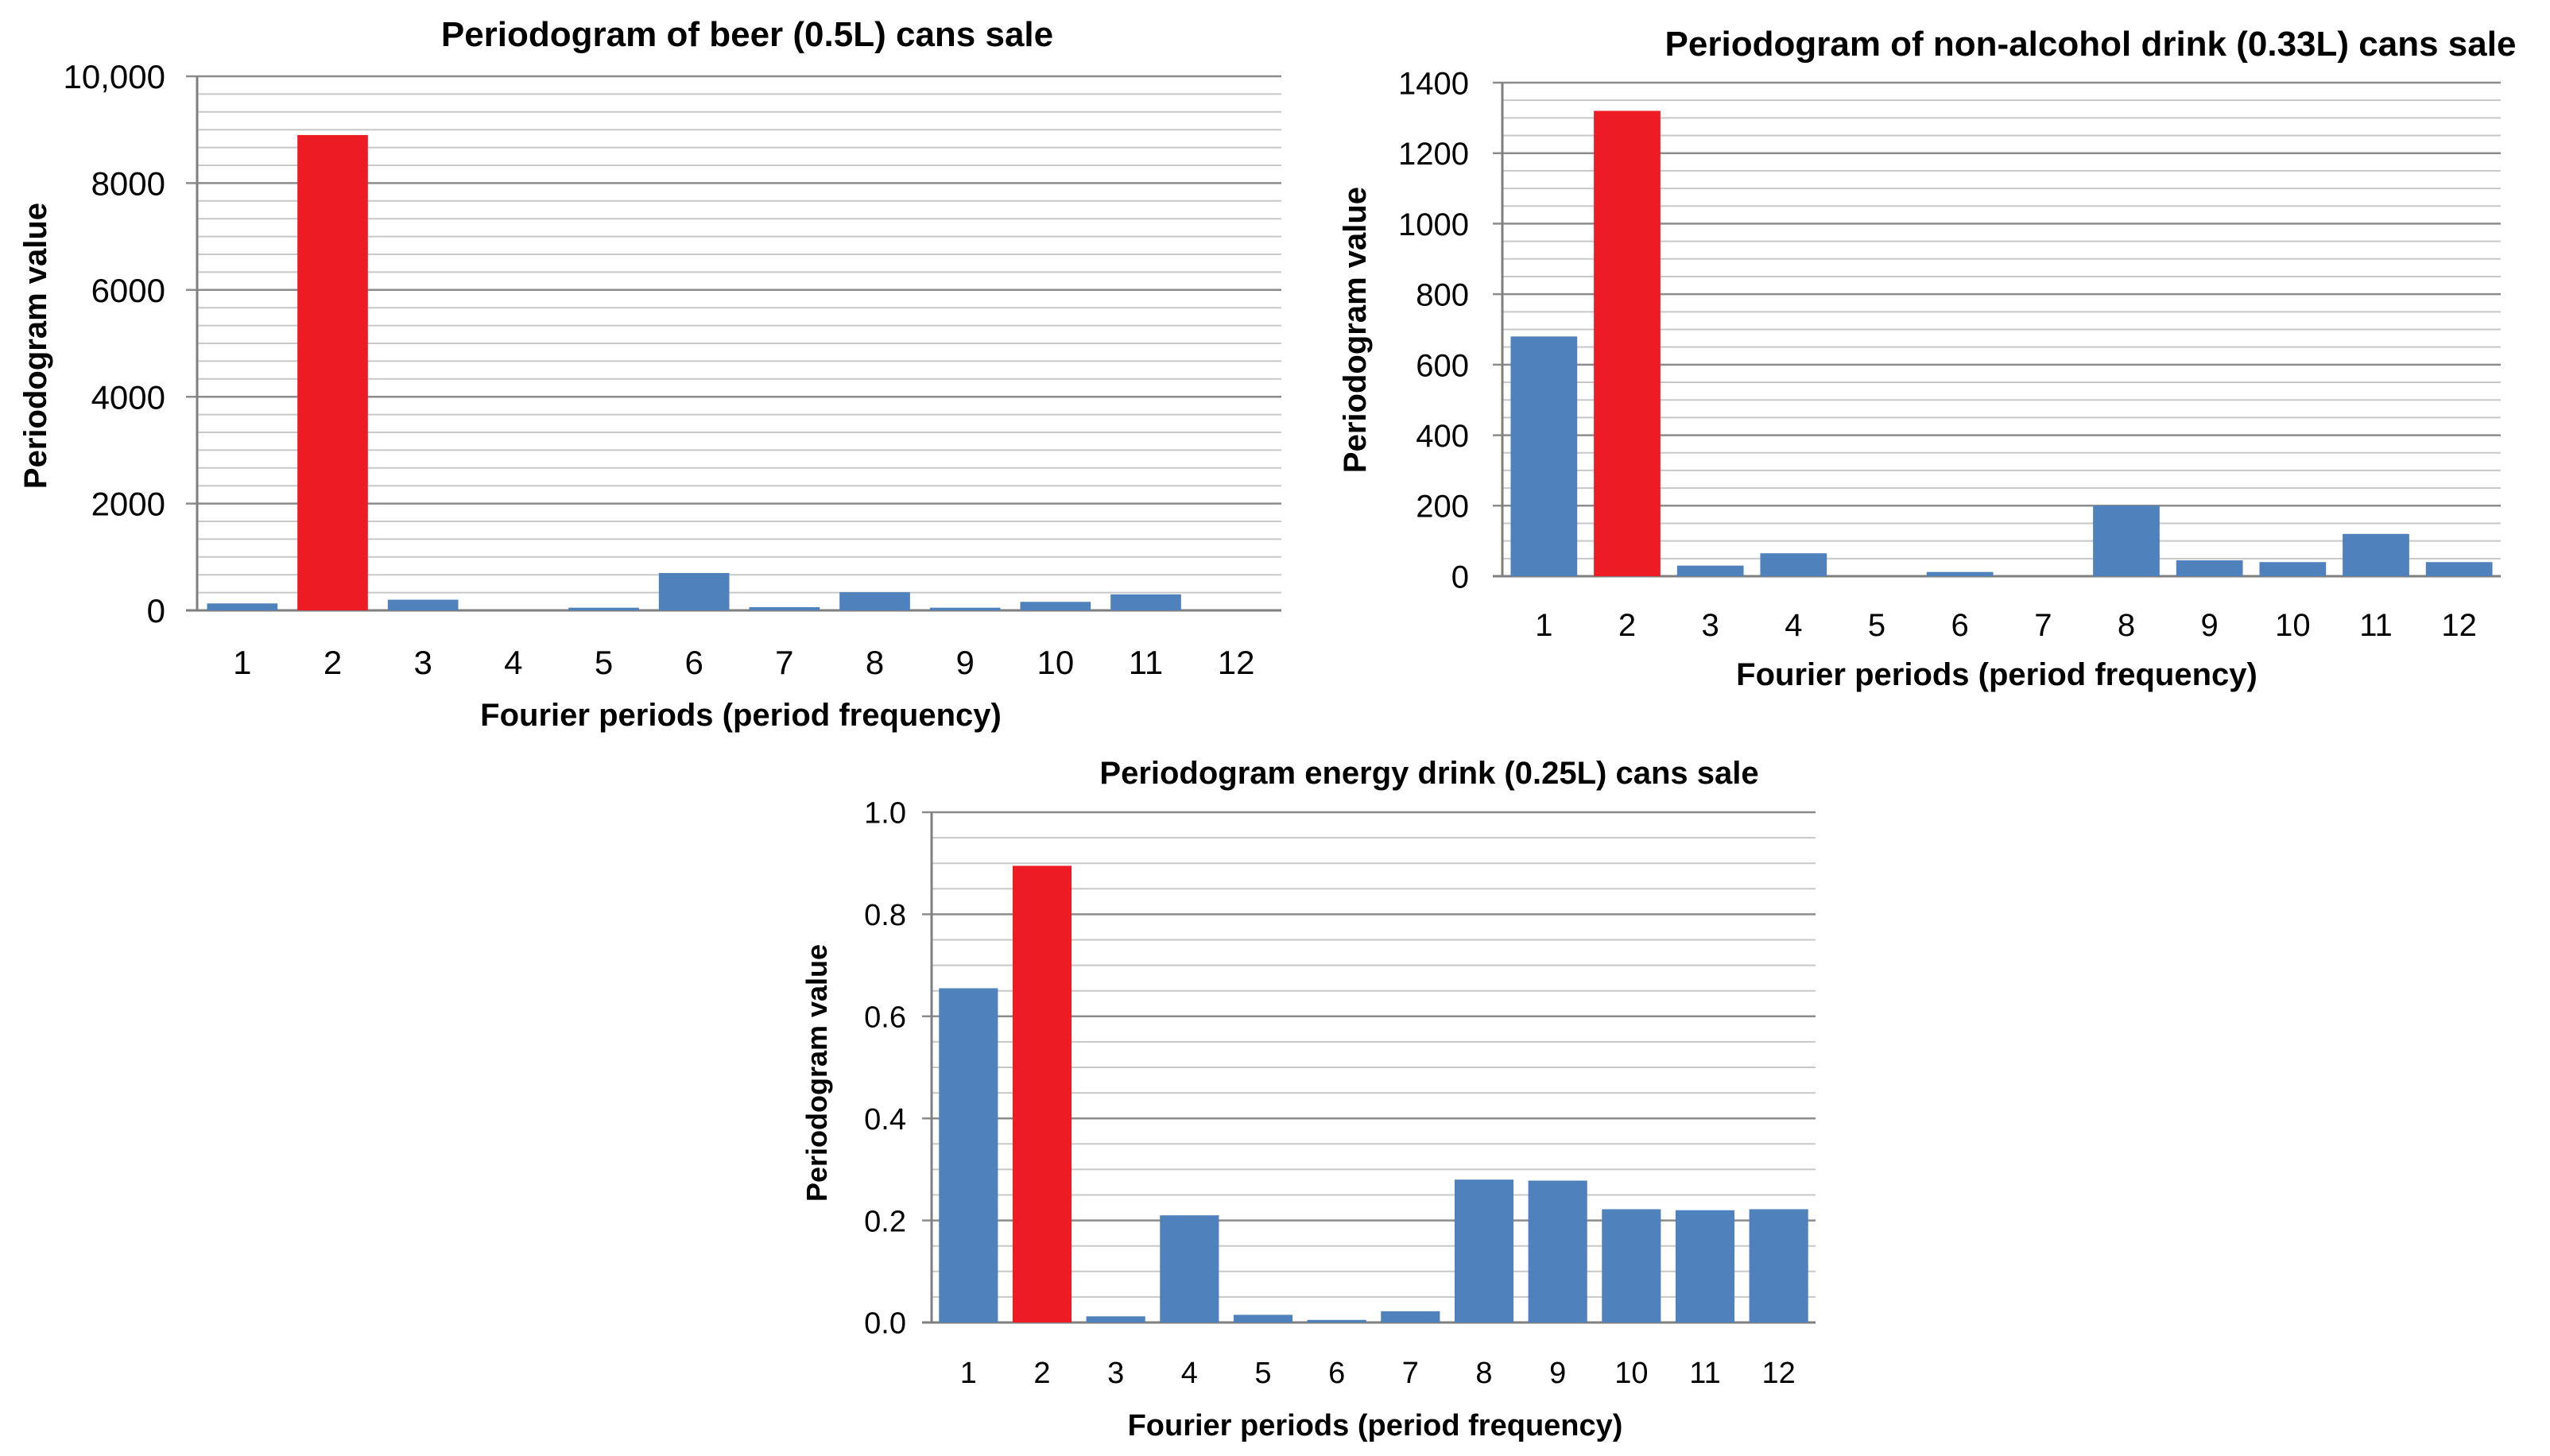  Describe the element at coordinates (115, 76) in the screenshot. I see `y-tick-label: 10,000` at that location.